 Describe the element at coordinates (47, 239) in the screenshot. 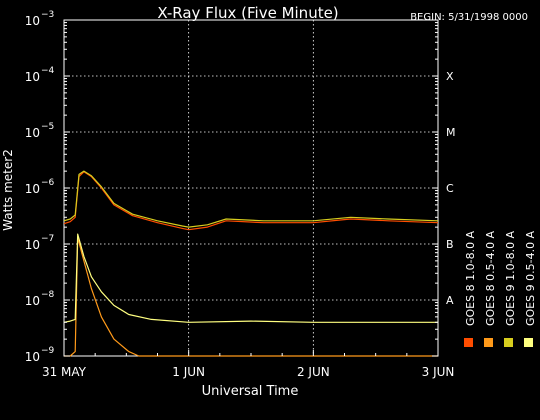

I see `y-tick-exponent: −7` at that location.